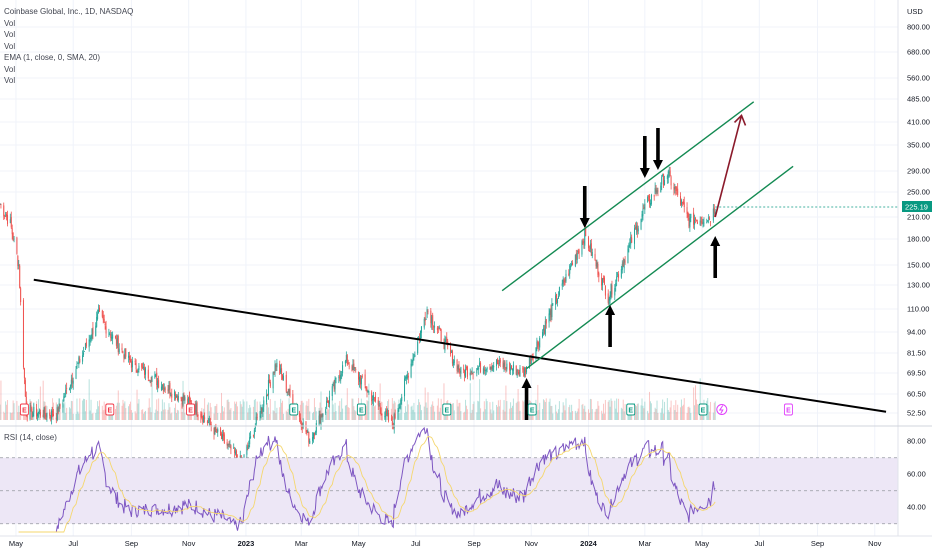 The width and height of the screenshot is (932, 550). I want to click on legend-vol-4: Vol, so click(10, 69).